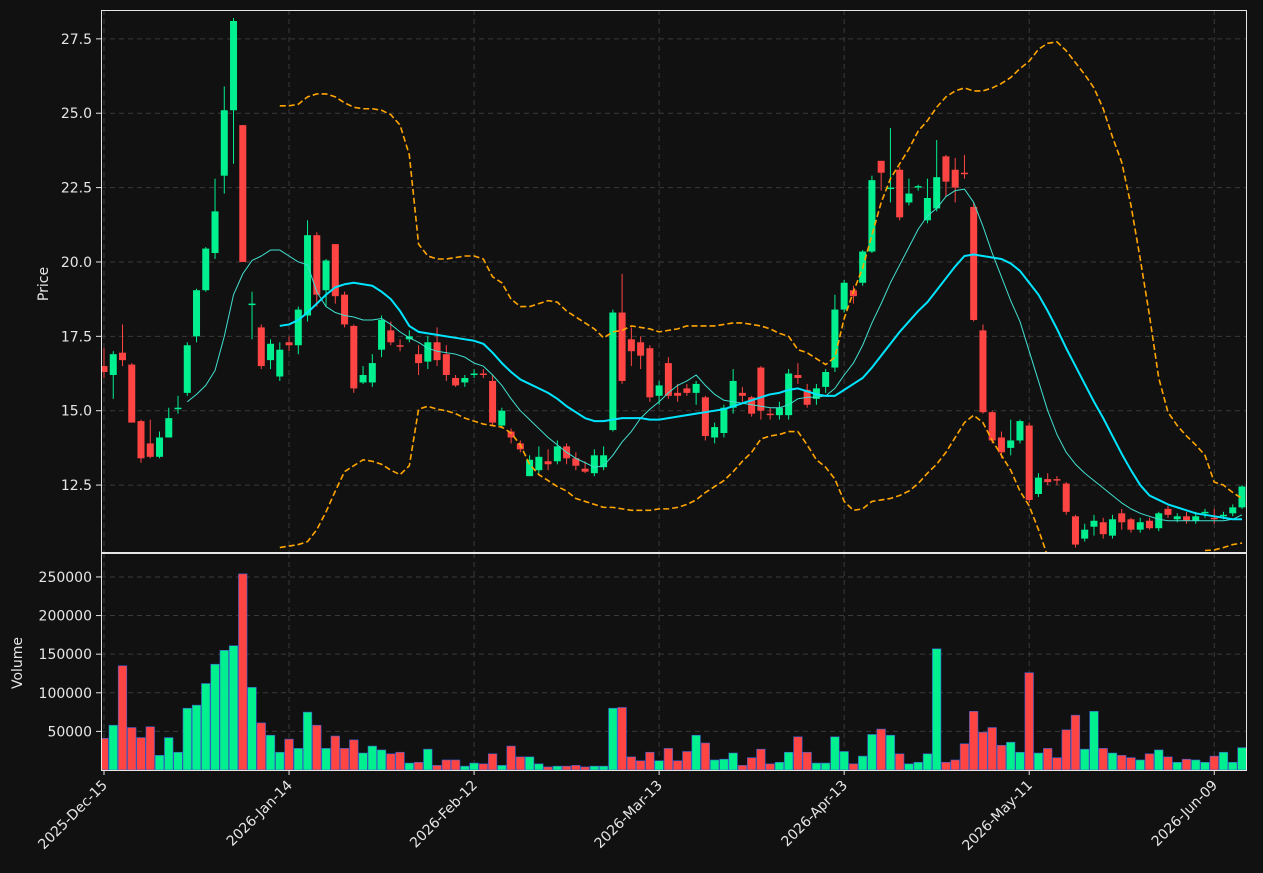  Describe the element at coordinates (65, 617) in the screenshot. I see `volume-tick-label: 200000` at that location.